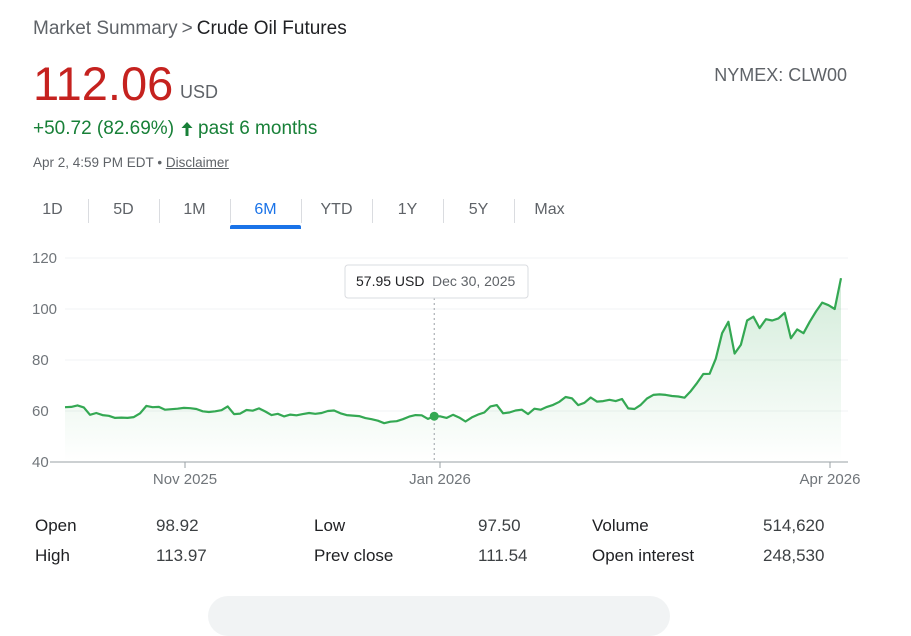 The image size is (911, 636). I want to click on x-tick-label: Jan 2026, so click(440, 479).